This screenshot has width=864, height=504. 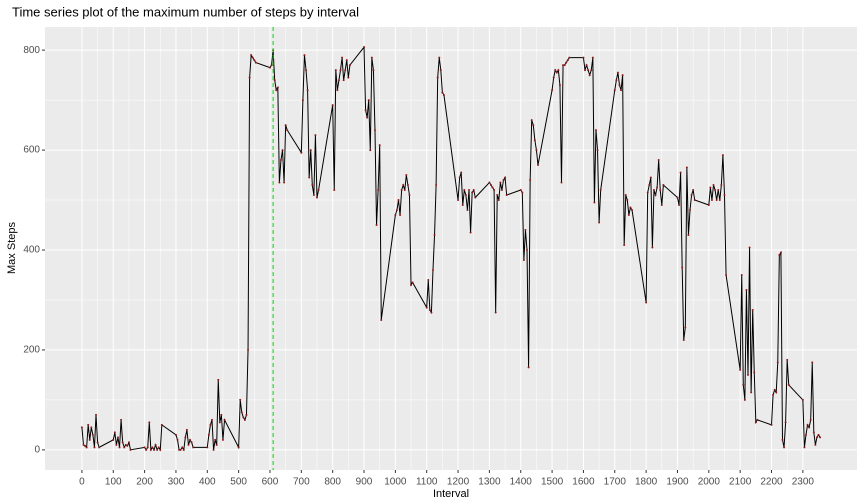 What do you see at coordinates (458, 482) in the screenshot?
I see `x-tick-label: 1200` at bounding box center [458, 482].